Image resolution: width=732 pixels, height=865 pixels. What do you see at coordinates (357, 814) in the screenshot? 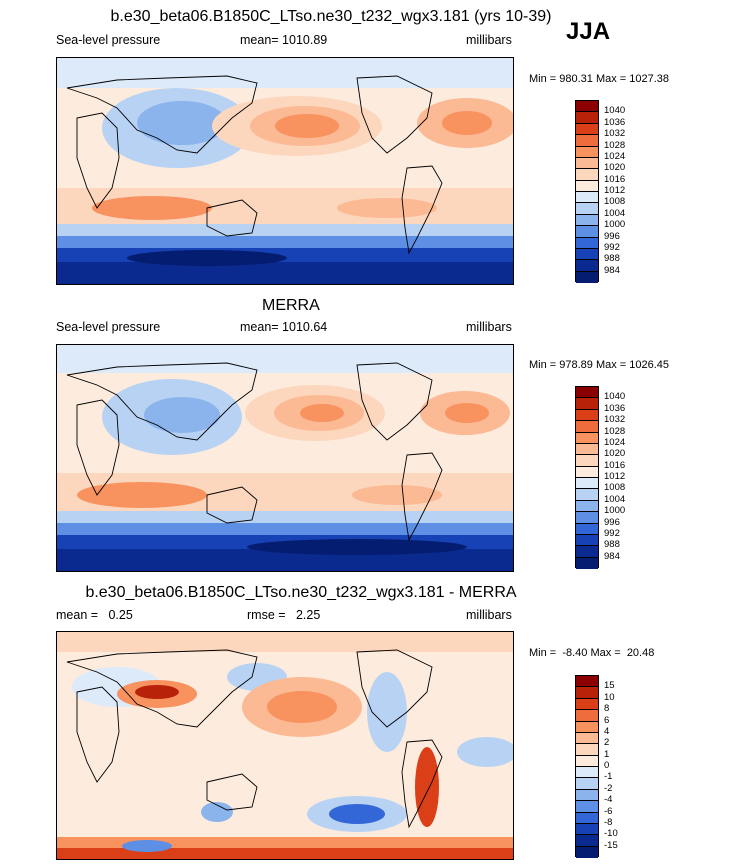
I see `panel3-south-pacific-negative-core` at bounding box center [357, 814].